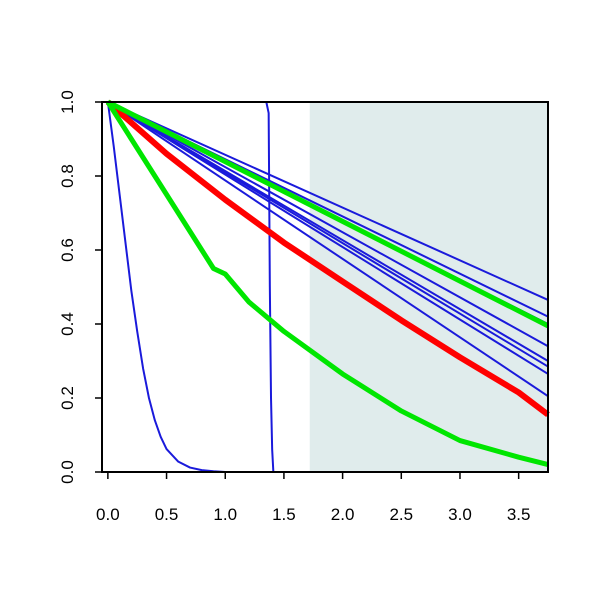 The image size is (600, 600). Describe the element at coordinates (519, 514) in the screenshot. I see `x-tick-label: 3.5` at that location.